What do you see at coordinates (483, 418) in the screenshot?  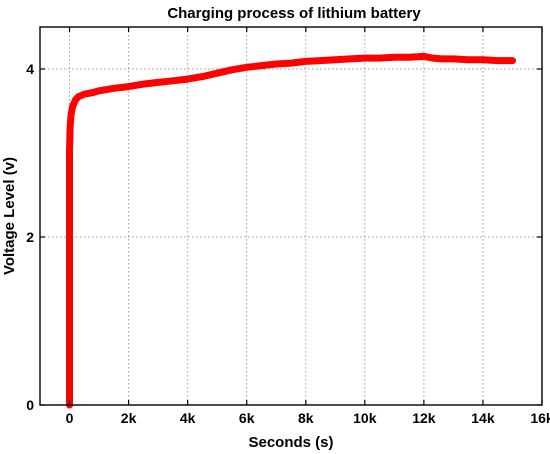 I see `x-tick-label: 14k` at bounding box center [483, 418].